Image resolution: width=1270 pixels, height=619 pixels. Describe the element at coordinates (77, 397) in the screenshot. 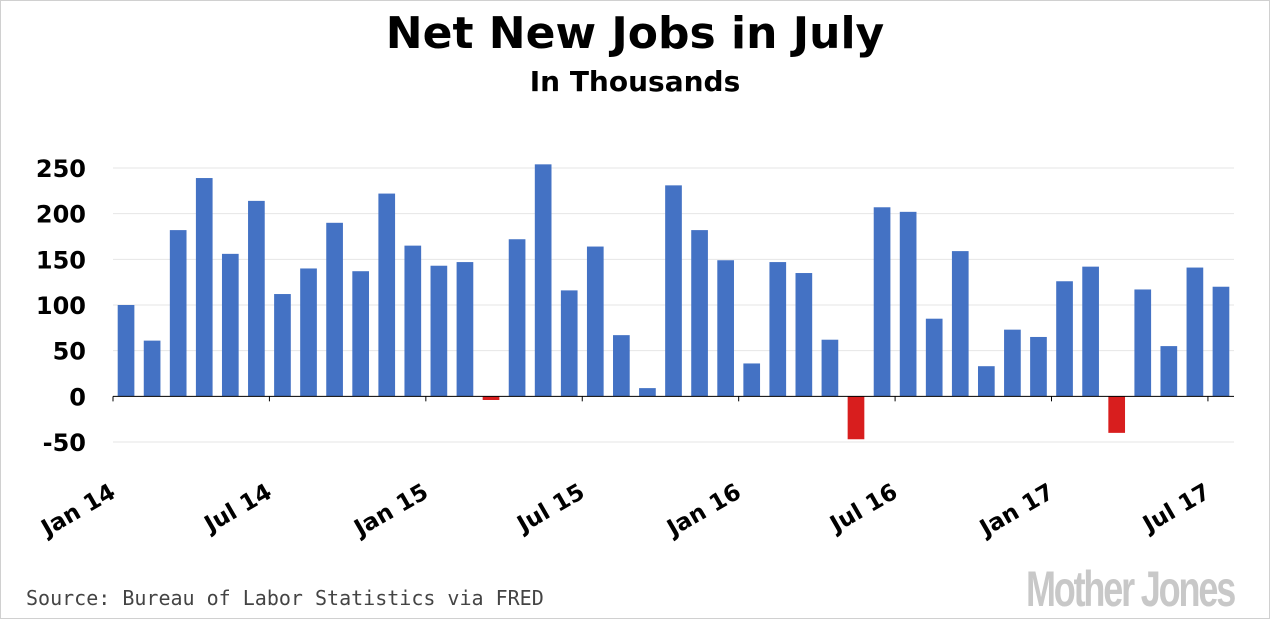

I see `y-tick-label: 0` at that location.